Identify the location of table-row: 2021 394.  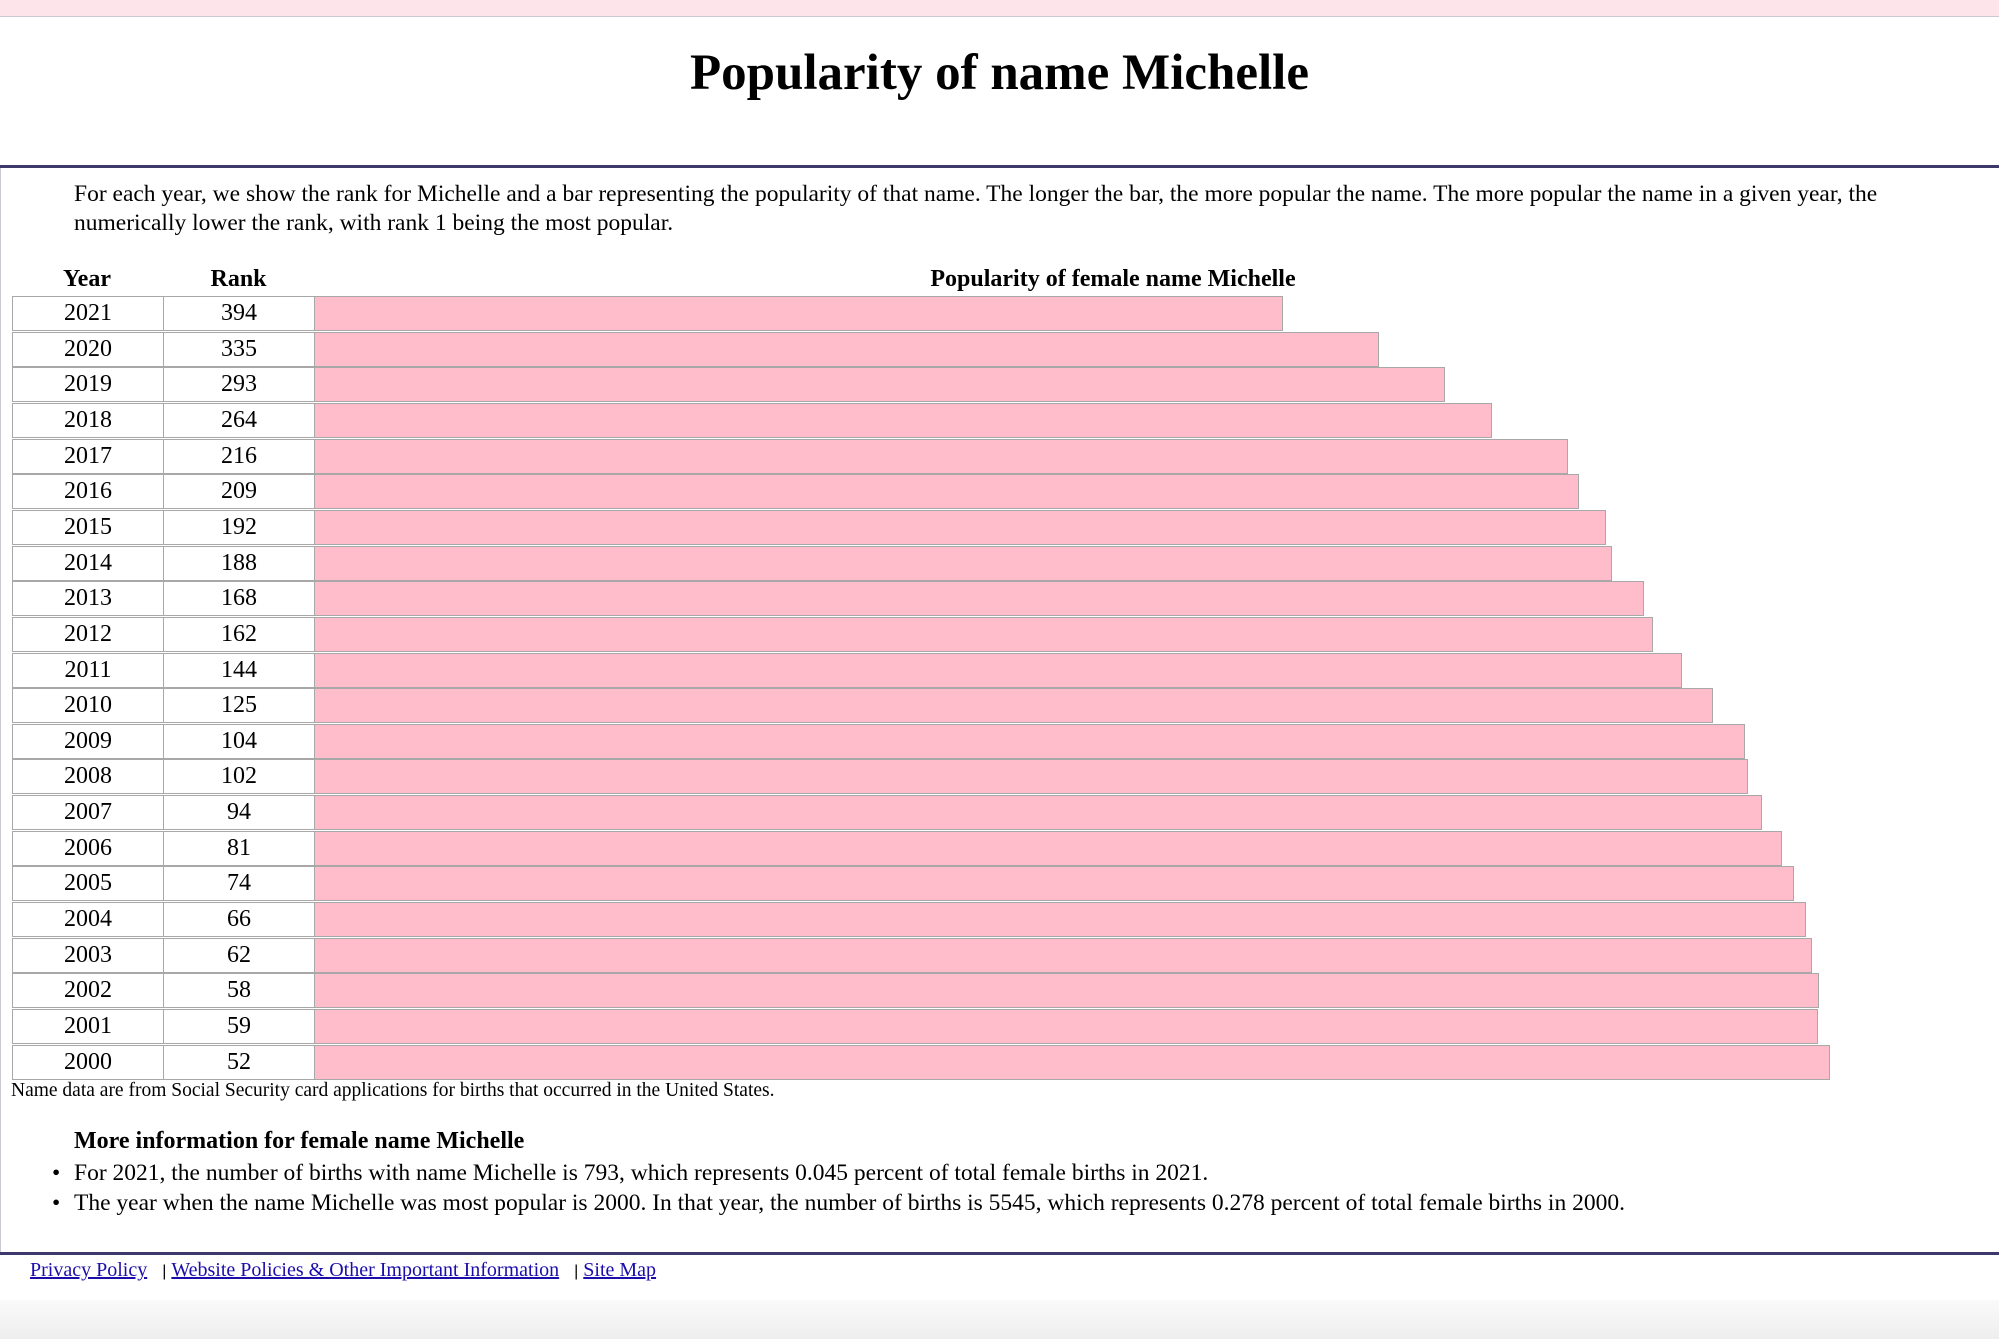
(922, 313).